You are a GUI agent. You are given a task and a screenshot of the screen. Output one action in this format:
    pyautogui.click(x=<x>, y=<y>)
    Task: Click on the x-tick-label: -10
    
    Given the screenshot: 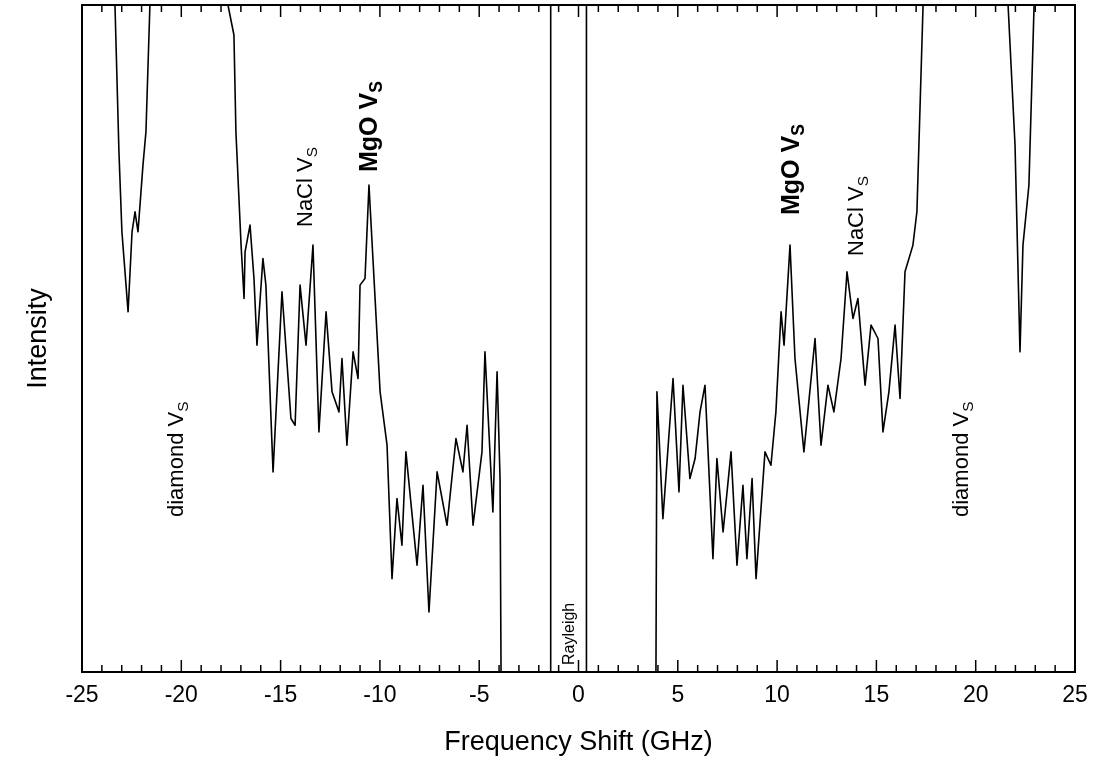 What is the action you would take?
    pyautogui.click(x=380, y=694)
    